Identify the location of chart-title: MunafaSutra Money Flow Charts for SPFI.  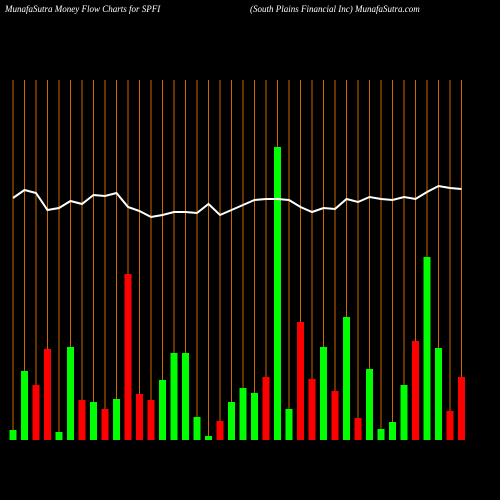
(82, 9).